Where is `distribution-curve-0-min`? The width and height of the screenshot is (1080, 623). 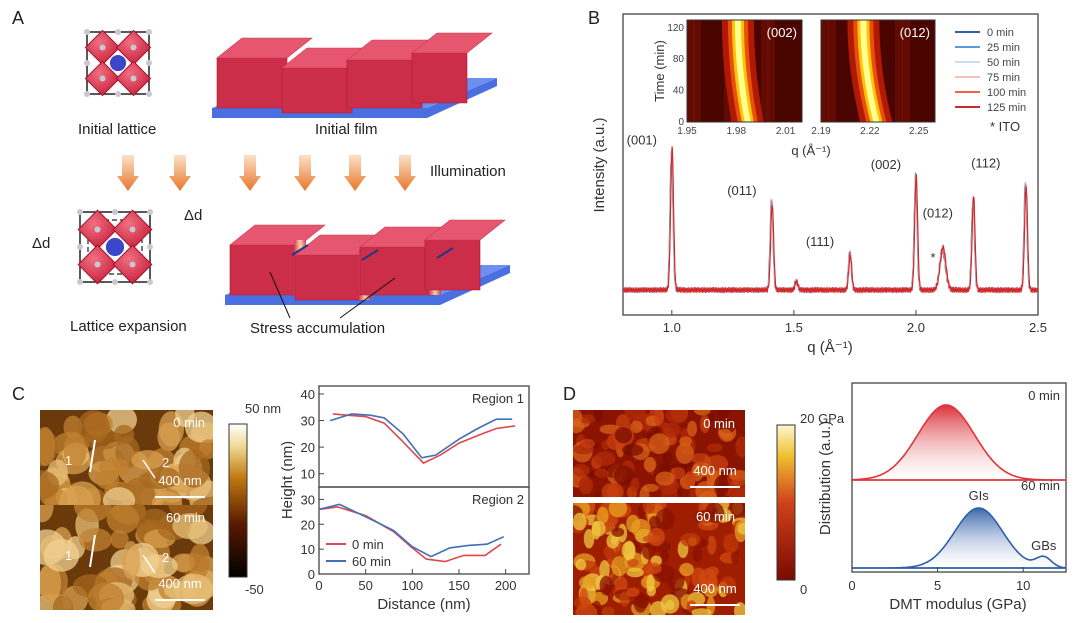
distribution-curve-0-min is located at coordinates (958, 442).